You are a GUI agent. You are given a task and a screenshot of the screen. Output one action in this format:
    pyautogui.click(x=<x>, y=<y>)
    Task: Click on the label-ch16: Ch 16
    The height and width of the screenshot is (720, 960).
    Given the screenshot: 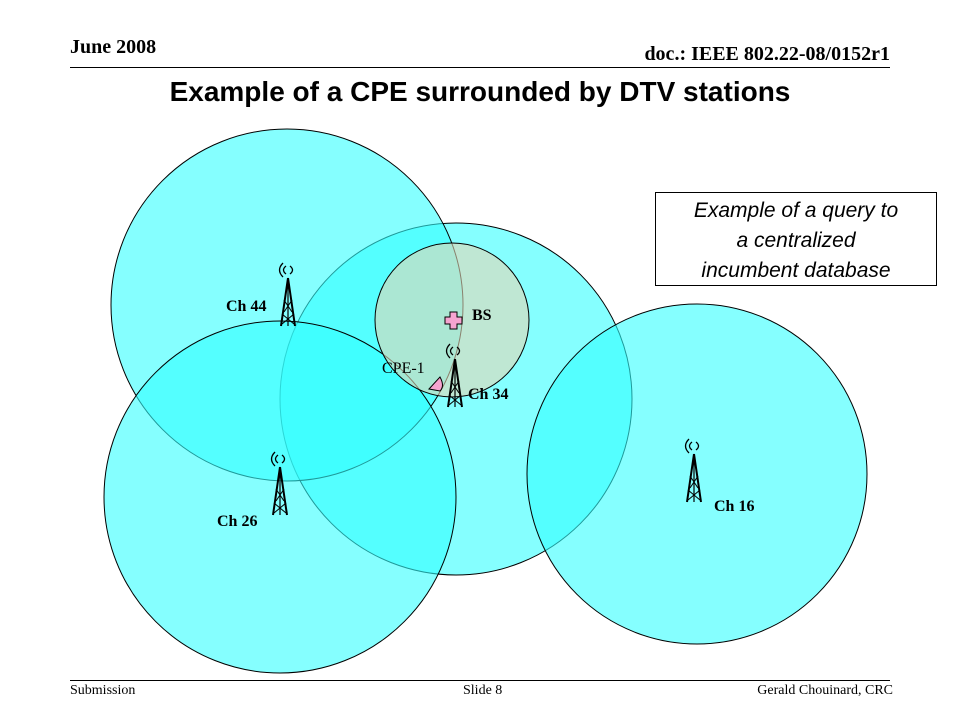 What is the action you would take?
    pyautogui.click(x=734, y=506)
    